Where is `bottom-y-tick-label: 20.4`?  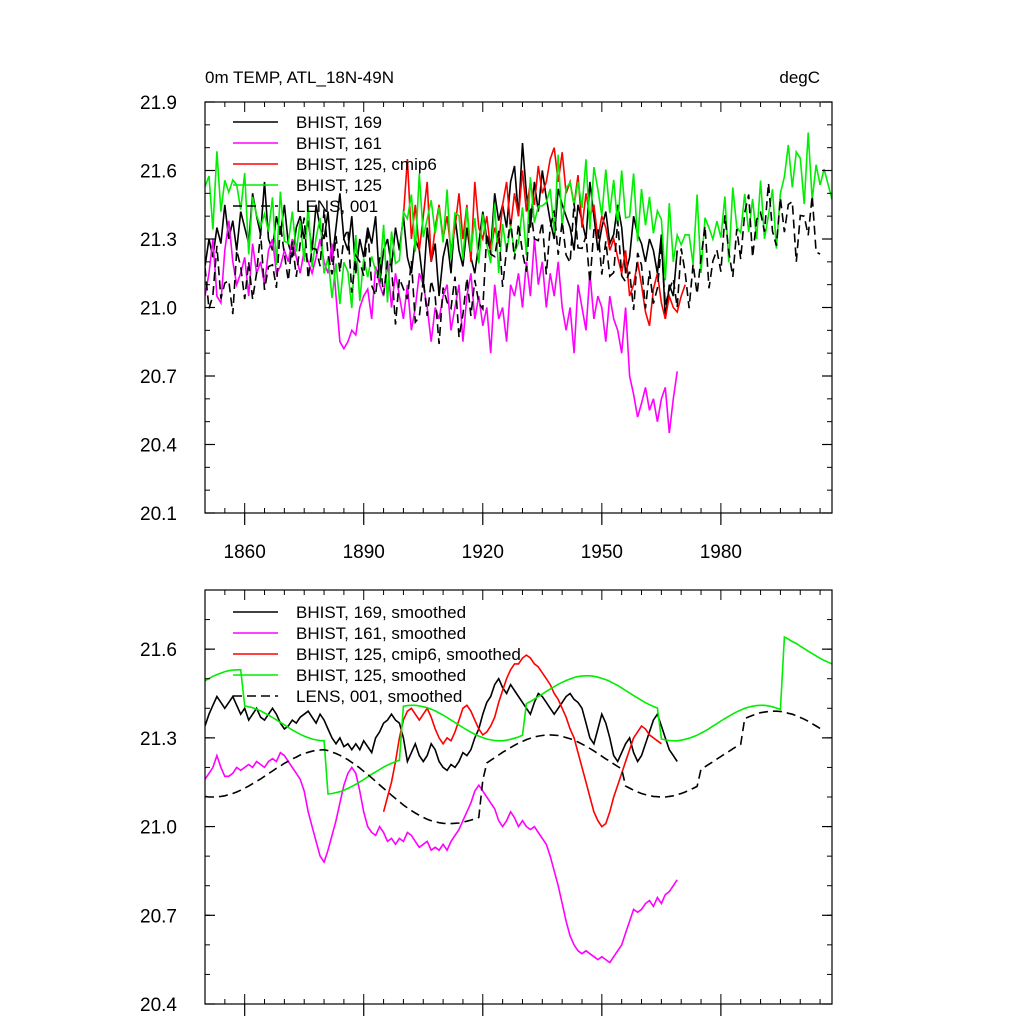 bottom-y-tick-label: 20.4 is located at coordinates (158, 1005).